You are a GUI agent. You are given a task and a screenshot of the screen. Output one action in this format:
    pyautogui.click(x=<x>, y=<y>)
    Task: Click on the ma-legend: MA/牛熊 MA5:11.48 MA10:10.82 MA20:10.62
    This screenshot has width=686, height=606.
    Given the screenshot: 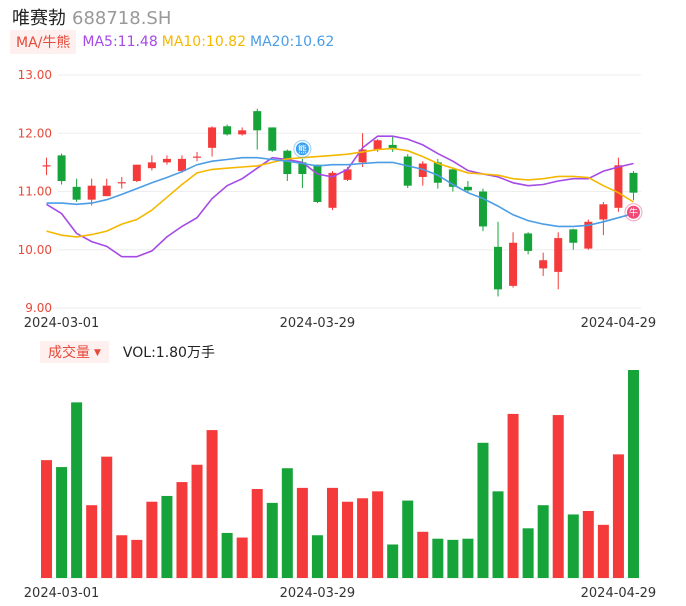 What is the action you would take?
    pyautogui.click(x=174, y=42)
    